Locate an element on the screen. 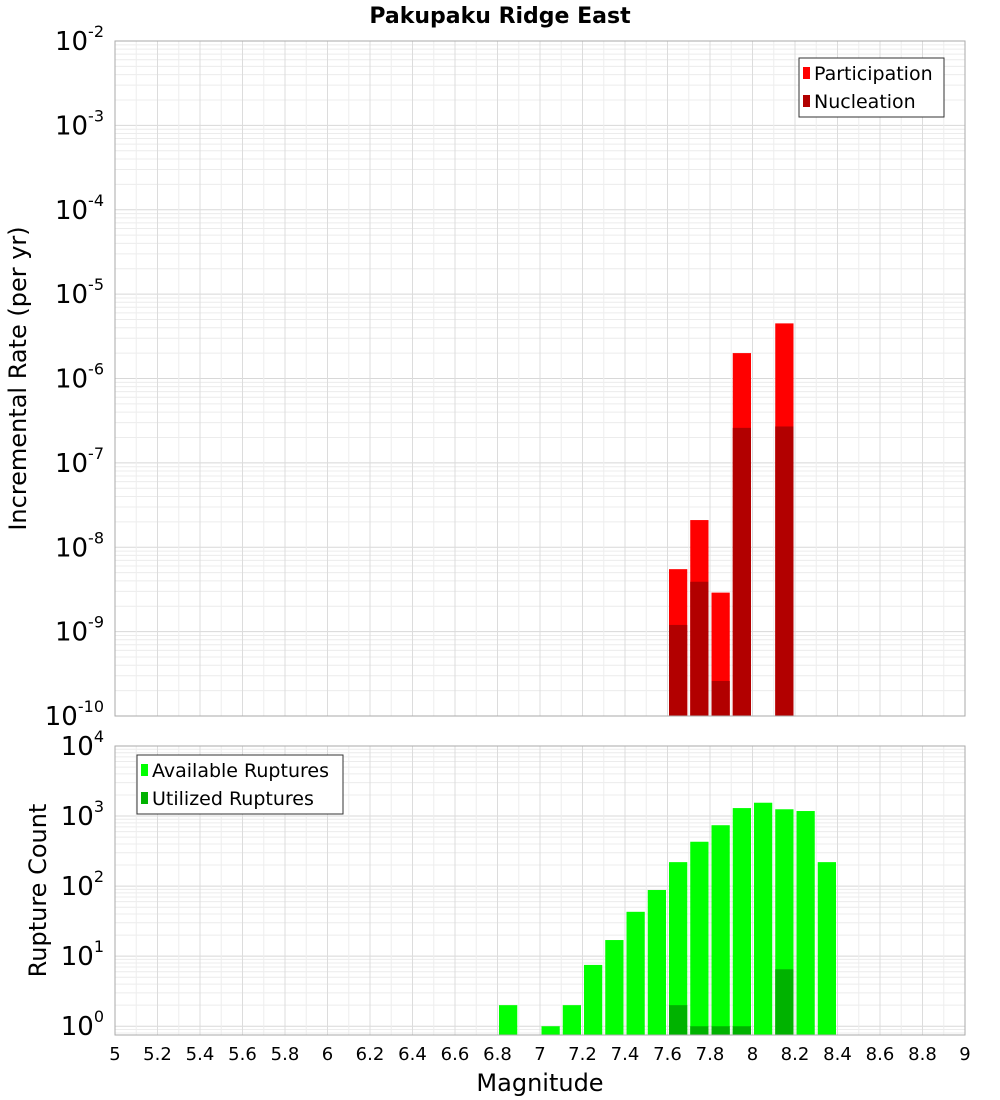  y-axis-label: Incremental Rate (per yr) is located at coordinates (18, 378).